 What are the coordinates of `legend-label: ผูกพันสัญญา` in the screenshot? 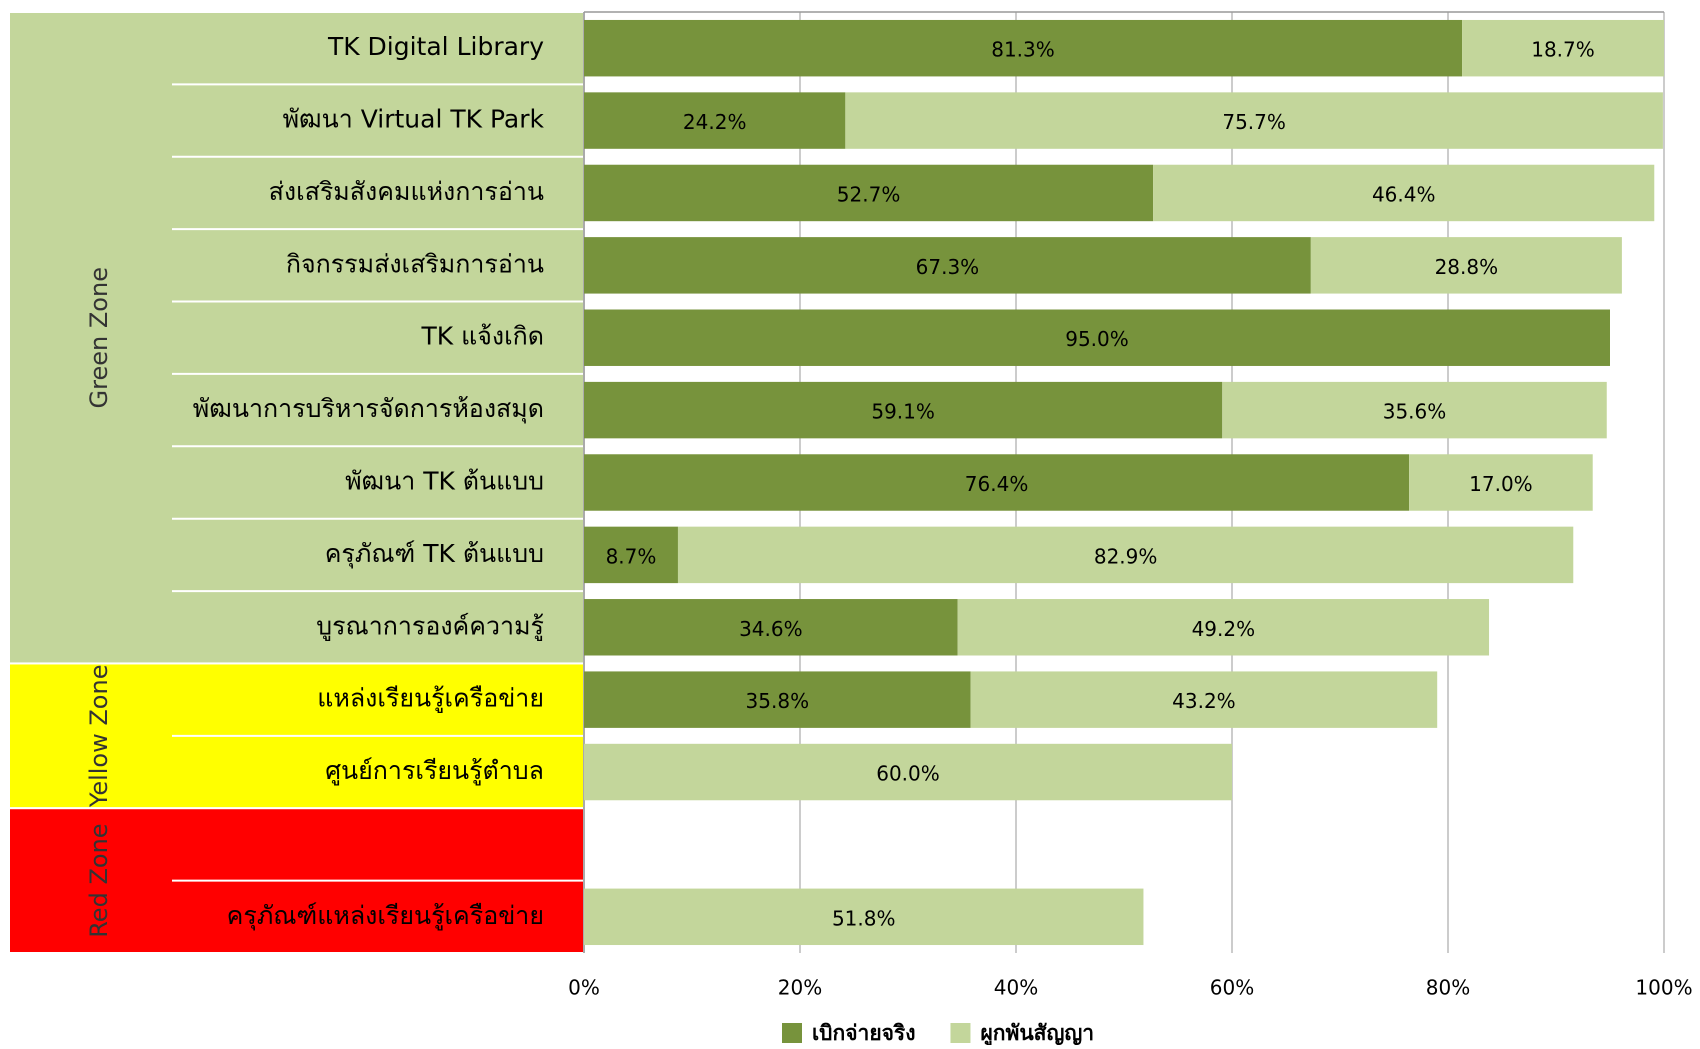 It's located at (1037, 1033).